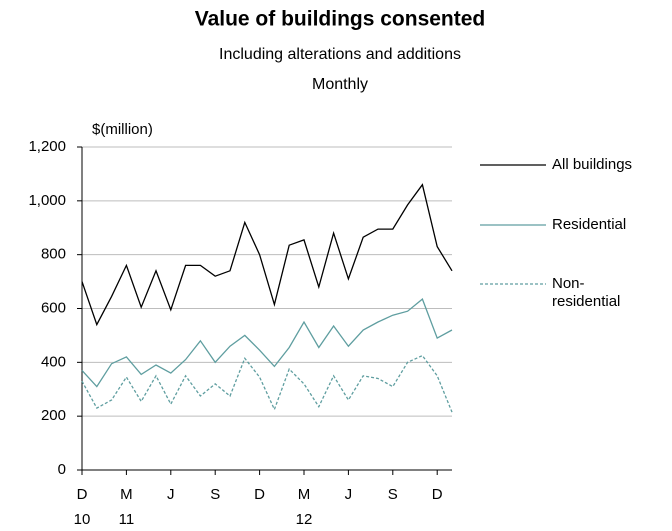  Describe the element at coordinates (304, 519) in the screenshot. I see `x-year-label: 12` at that location.